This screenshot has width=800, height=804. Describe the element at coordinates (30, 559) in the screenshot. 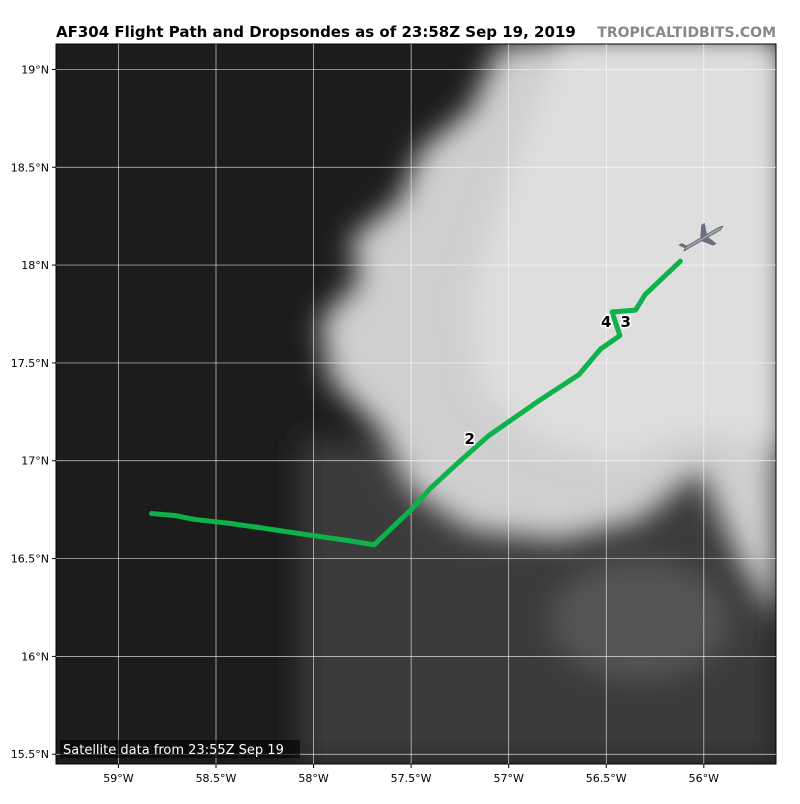

I see `y-tick-label: 16.5°N` at that location.